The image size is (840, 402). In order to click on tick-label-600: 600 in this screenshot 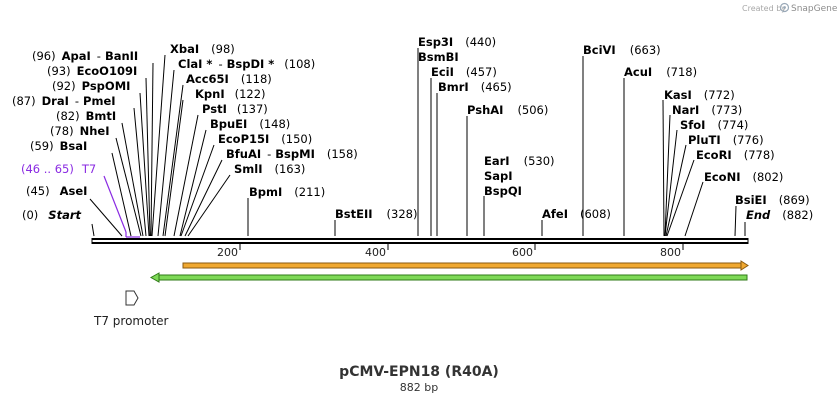, I will do `click(522, 252)`.